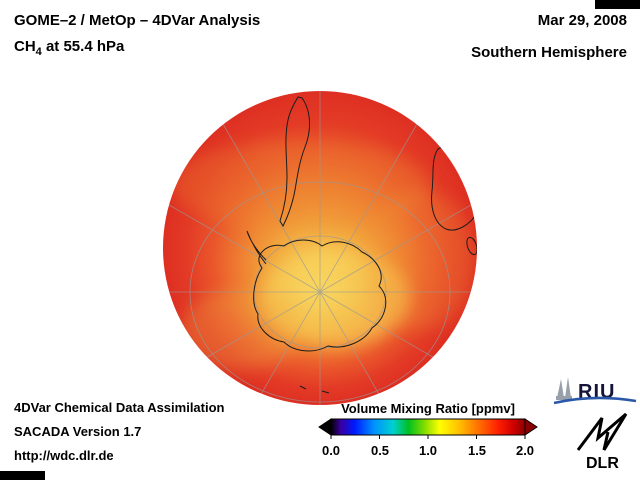 Image resolution: width=640 pixels, height=480 pixels. What do you see at coordinates (256, 247) in the screenshot?
I see `coastline-antarctic-peninsula` at bounding box center [256, 247].